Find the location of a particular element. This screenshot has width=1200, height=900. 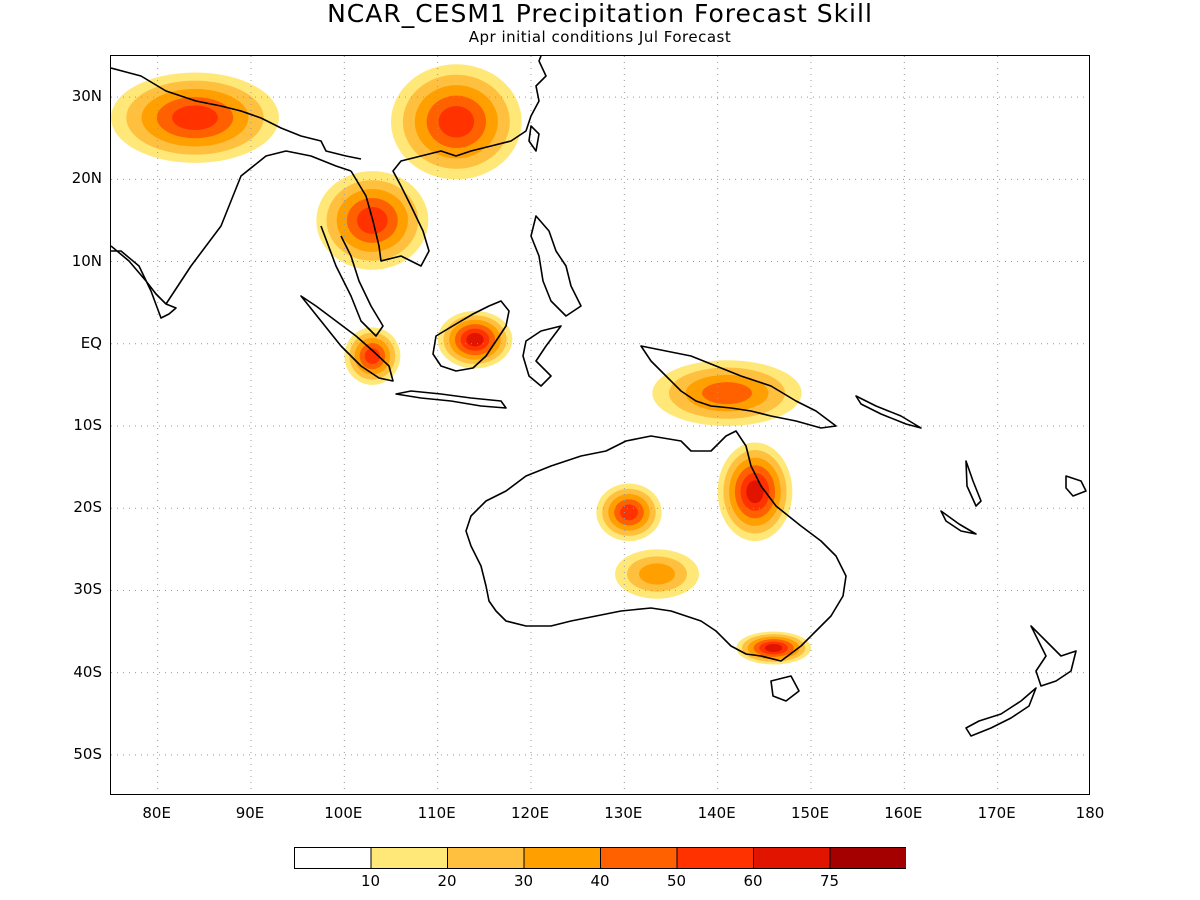

lat-tick-label: 10S is located at coordinates (87, 425).